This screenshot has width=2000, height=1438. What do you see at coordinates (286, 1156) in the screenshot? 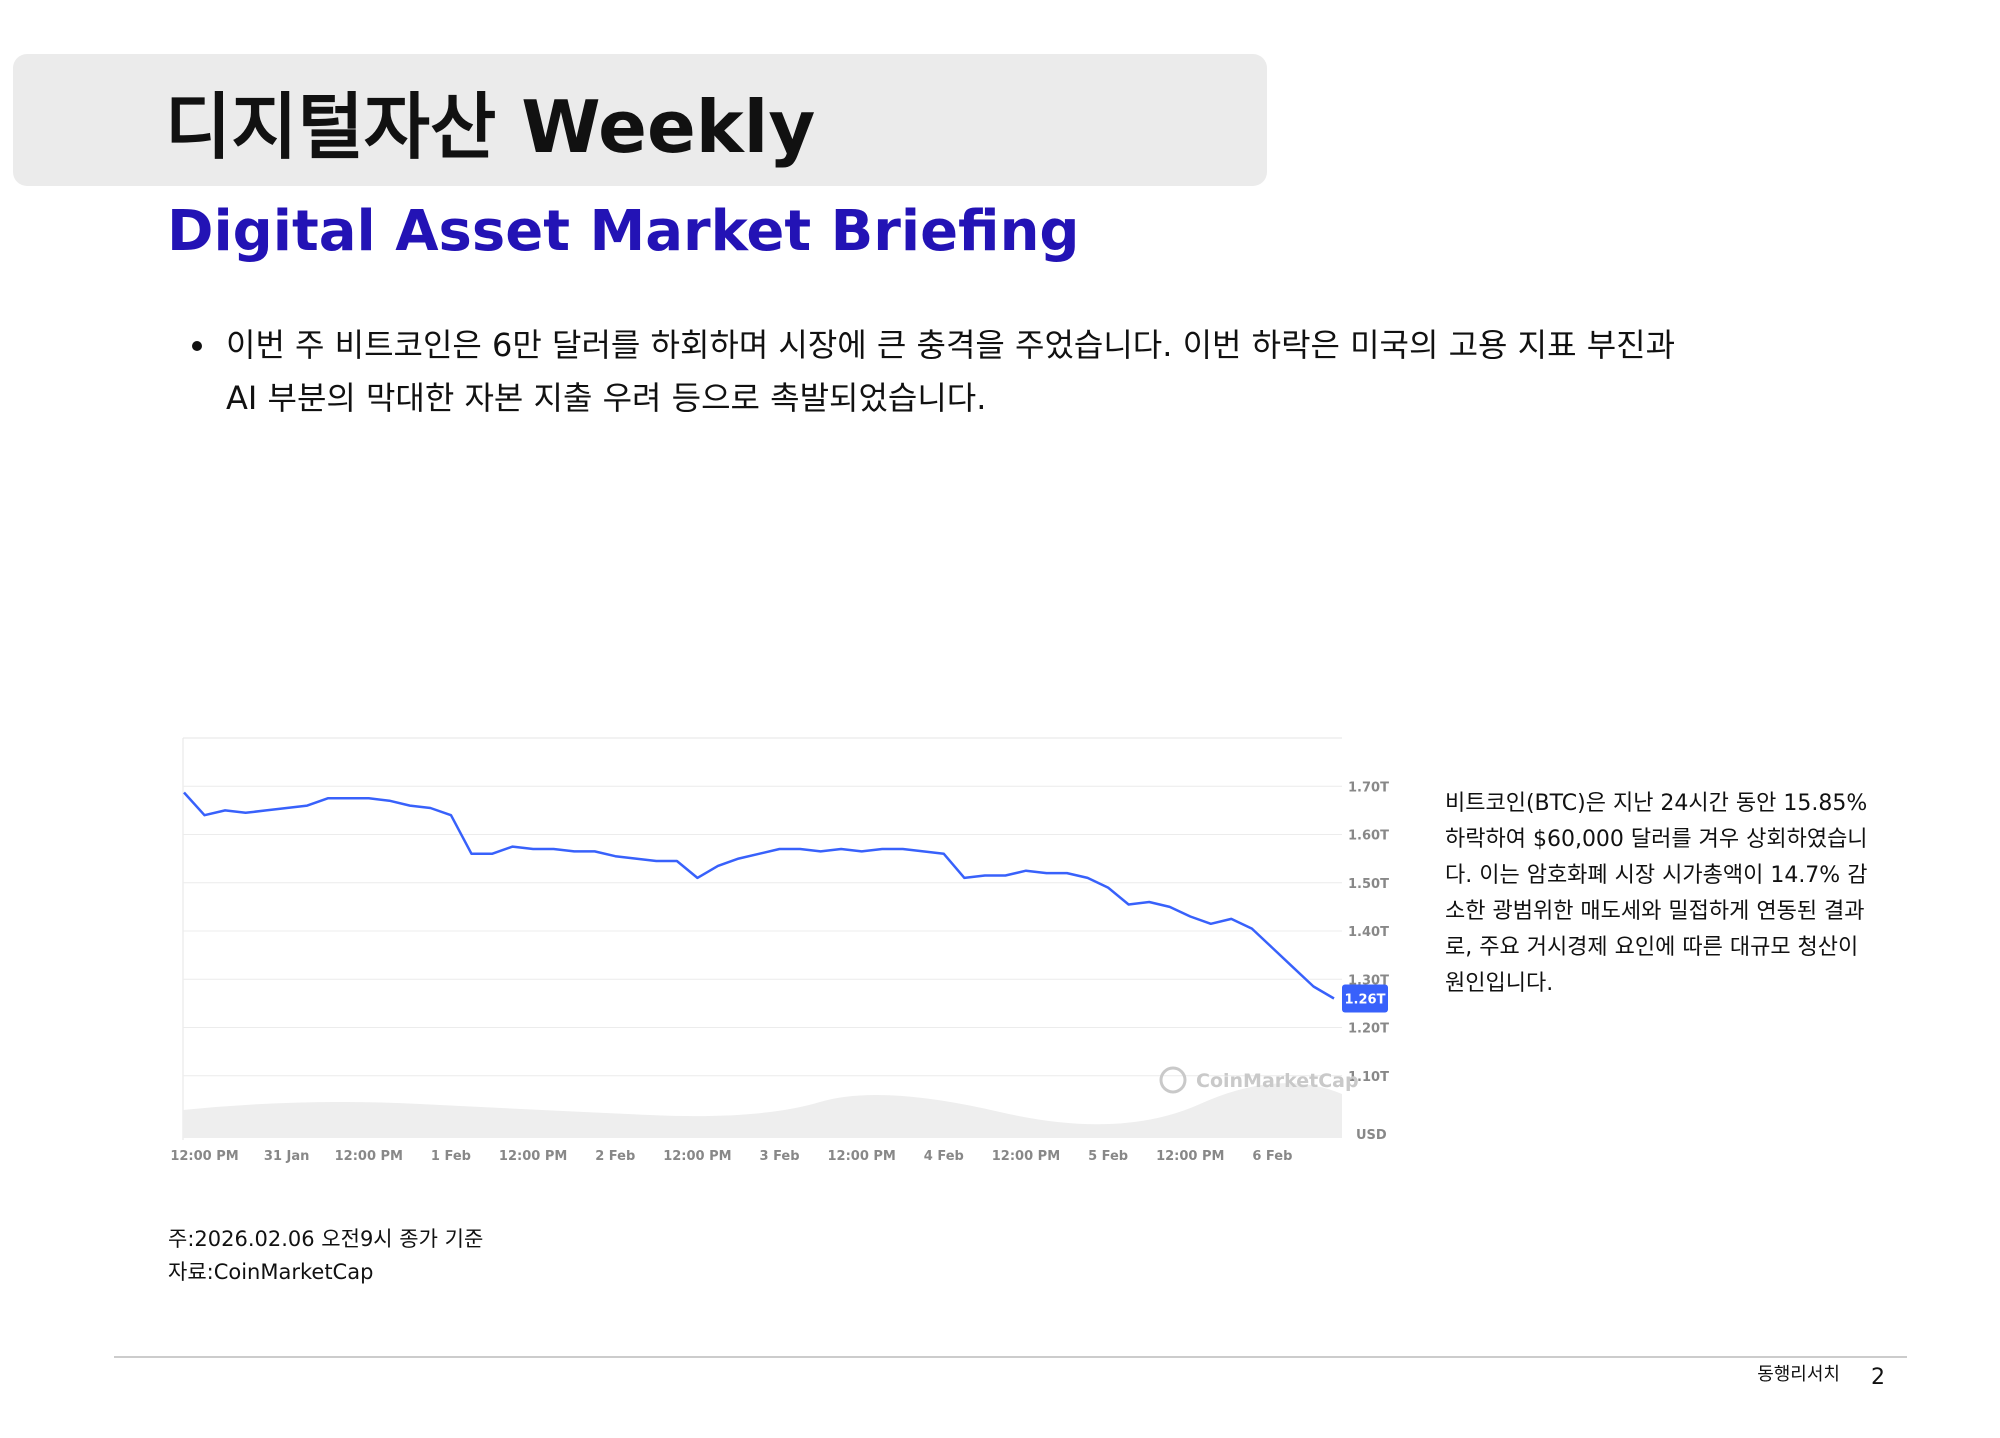
I see `x-tick-label: 31 Jan` at bounding box center [286, 1156].